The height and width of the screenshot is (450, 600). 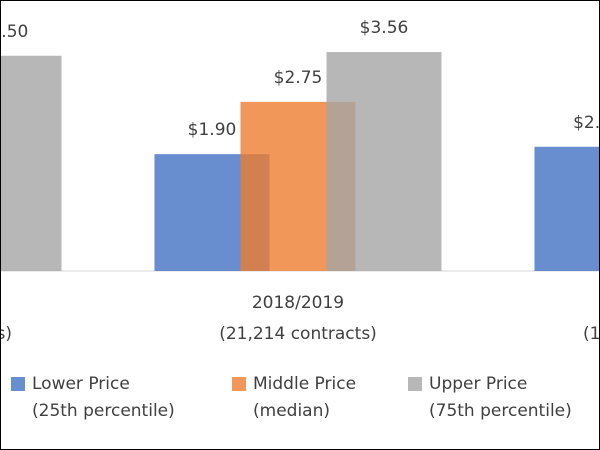 I want to click on legend-label: Lower Price, so click(x=81, y=384).